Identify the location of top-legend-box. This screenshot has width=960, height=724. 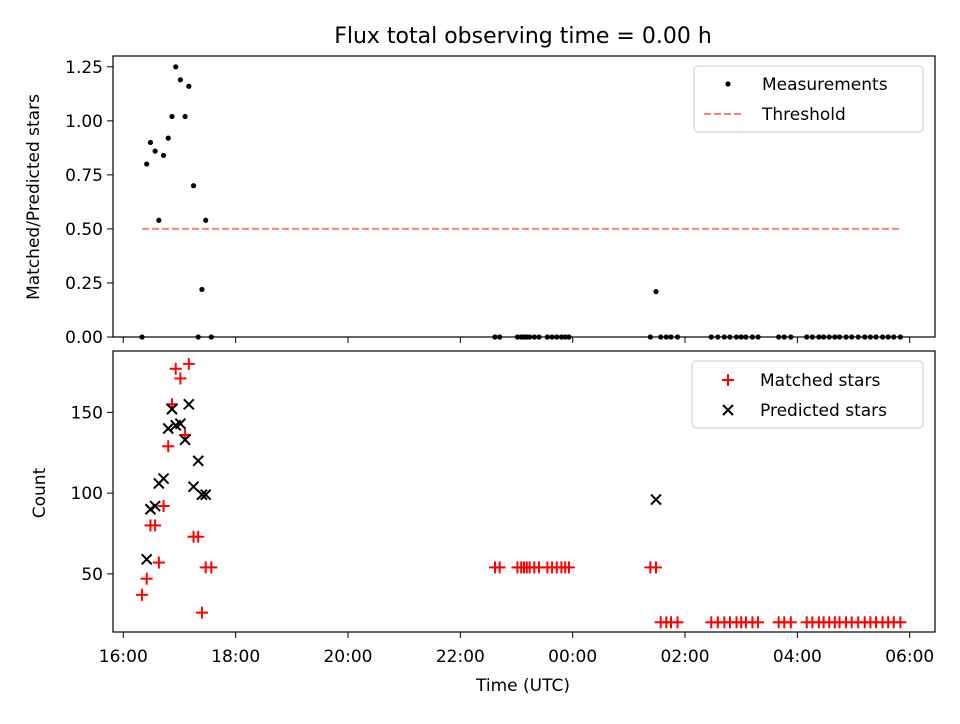
(808, 99).